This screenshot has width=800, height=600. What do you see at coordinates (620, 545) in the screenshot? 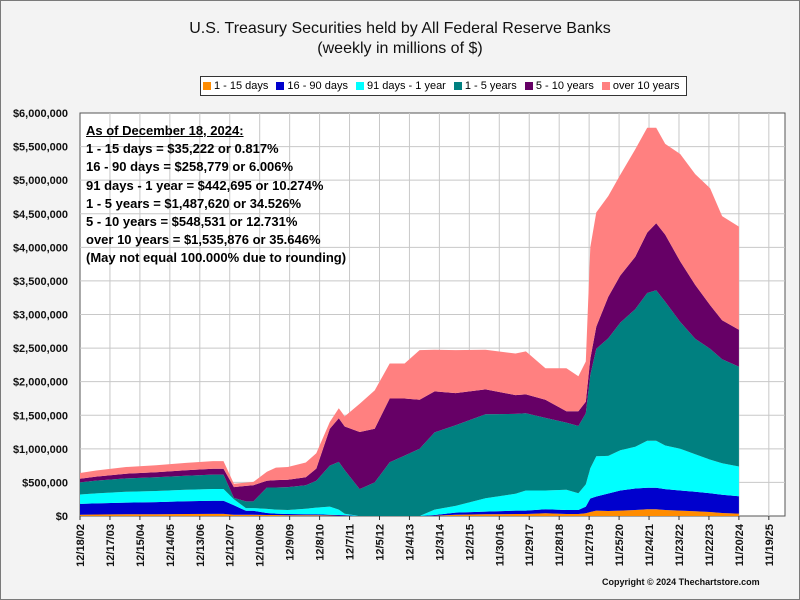
I see `x-tick-label: 11/25/20` at bounding box center [620, 545].